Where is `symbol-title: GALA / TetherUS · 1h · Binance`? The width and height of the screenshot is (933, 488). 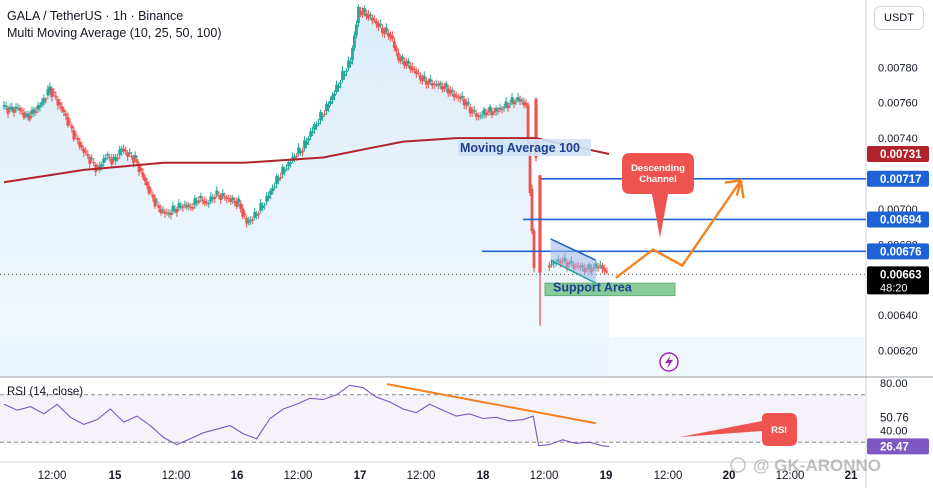 symbol-title: GALA / TetherUS · 1h · Binance is located at coordinates (95, 16).